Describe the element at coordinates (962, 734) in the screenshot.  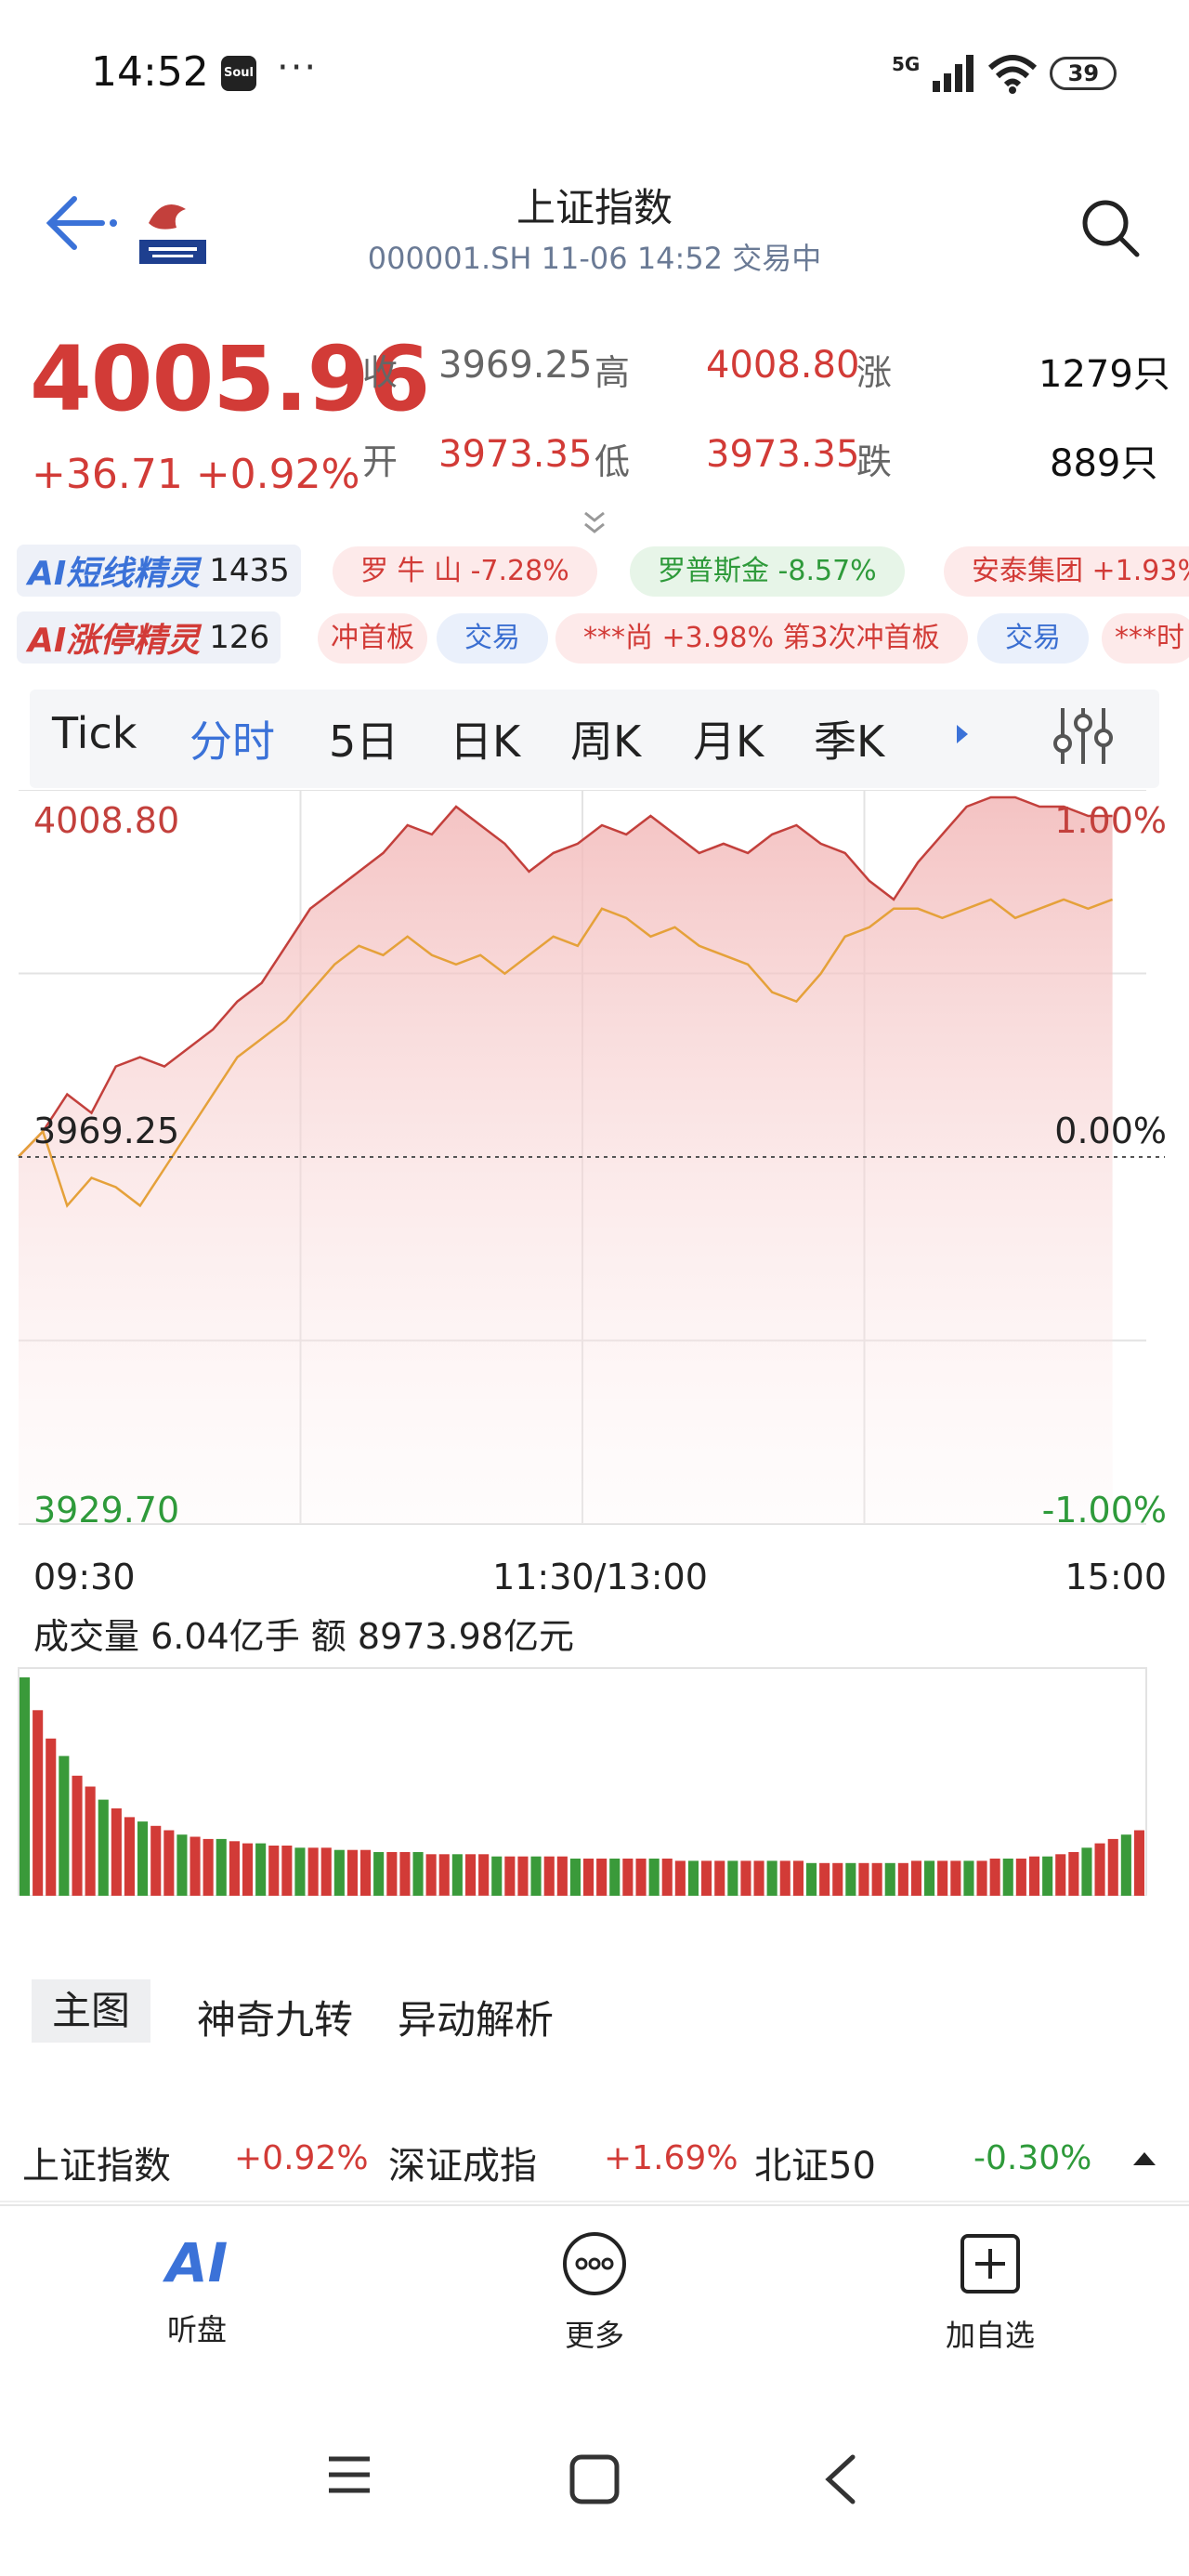
I see `more-tabs-arrow-icon` at that location.